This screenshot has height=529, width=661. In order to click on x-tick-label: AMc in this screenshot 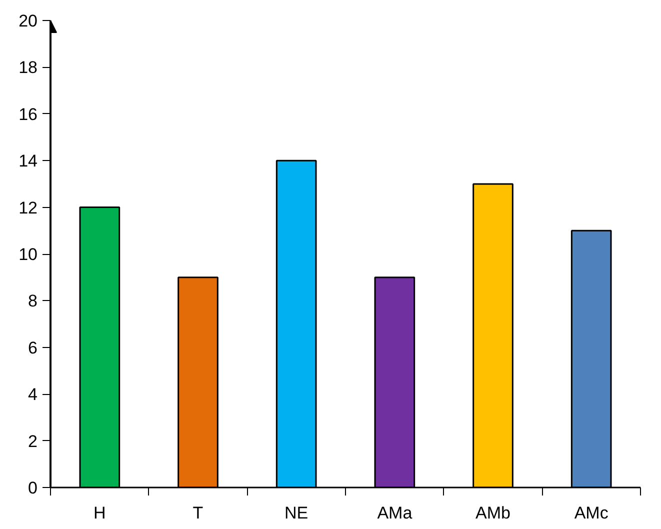, I will do `click(591, 513)`.